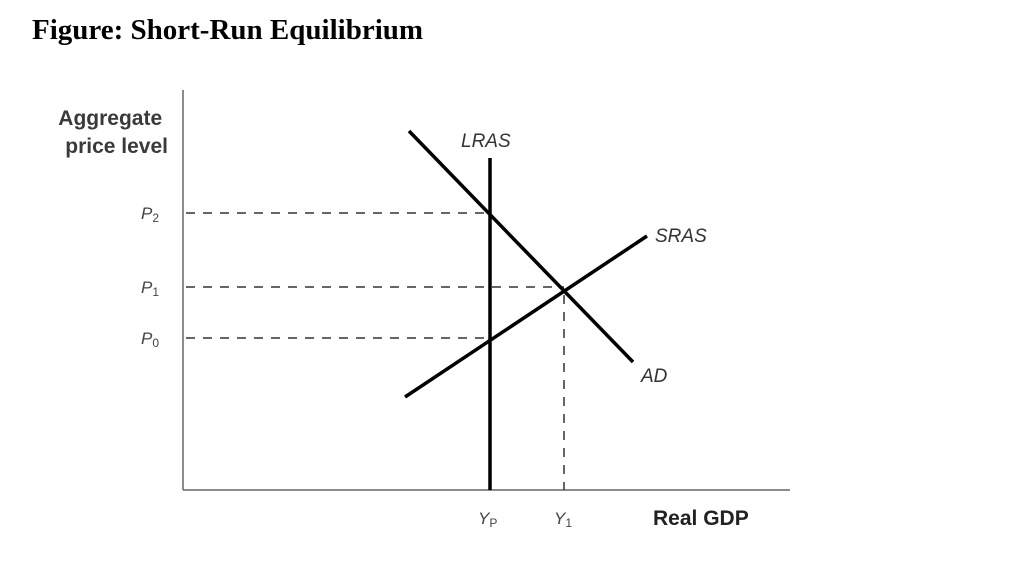  What do you see at coordinates (110, 118) in the screenshot?
I see `y-axis-label-line1: Aggregate` at bounding box center [110, 118].